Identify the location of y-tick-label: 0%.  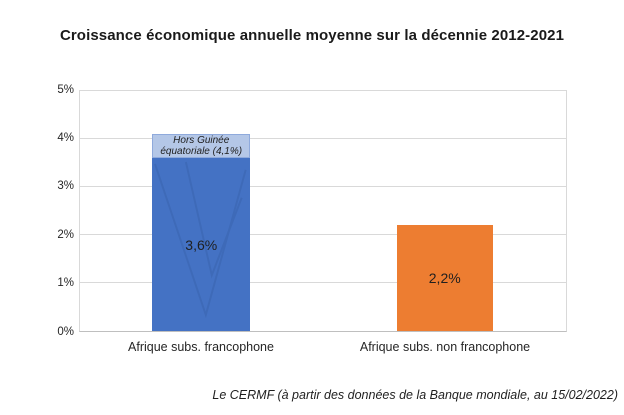
(65, 331).